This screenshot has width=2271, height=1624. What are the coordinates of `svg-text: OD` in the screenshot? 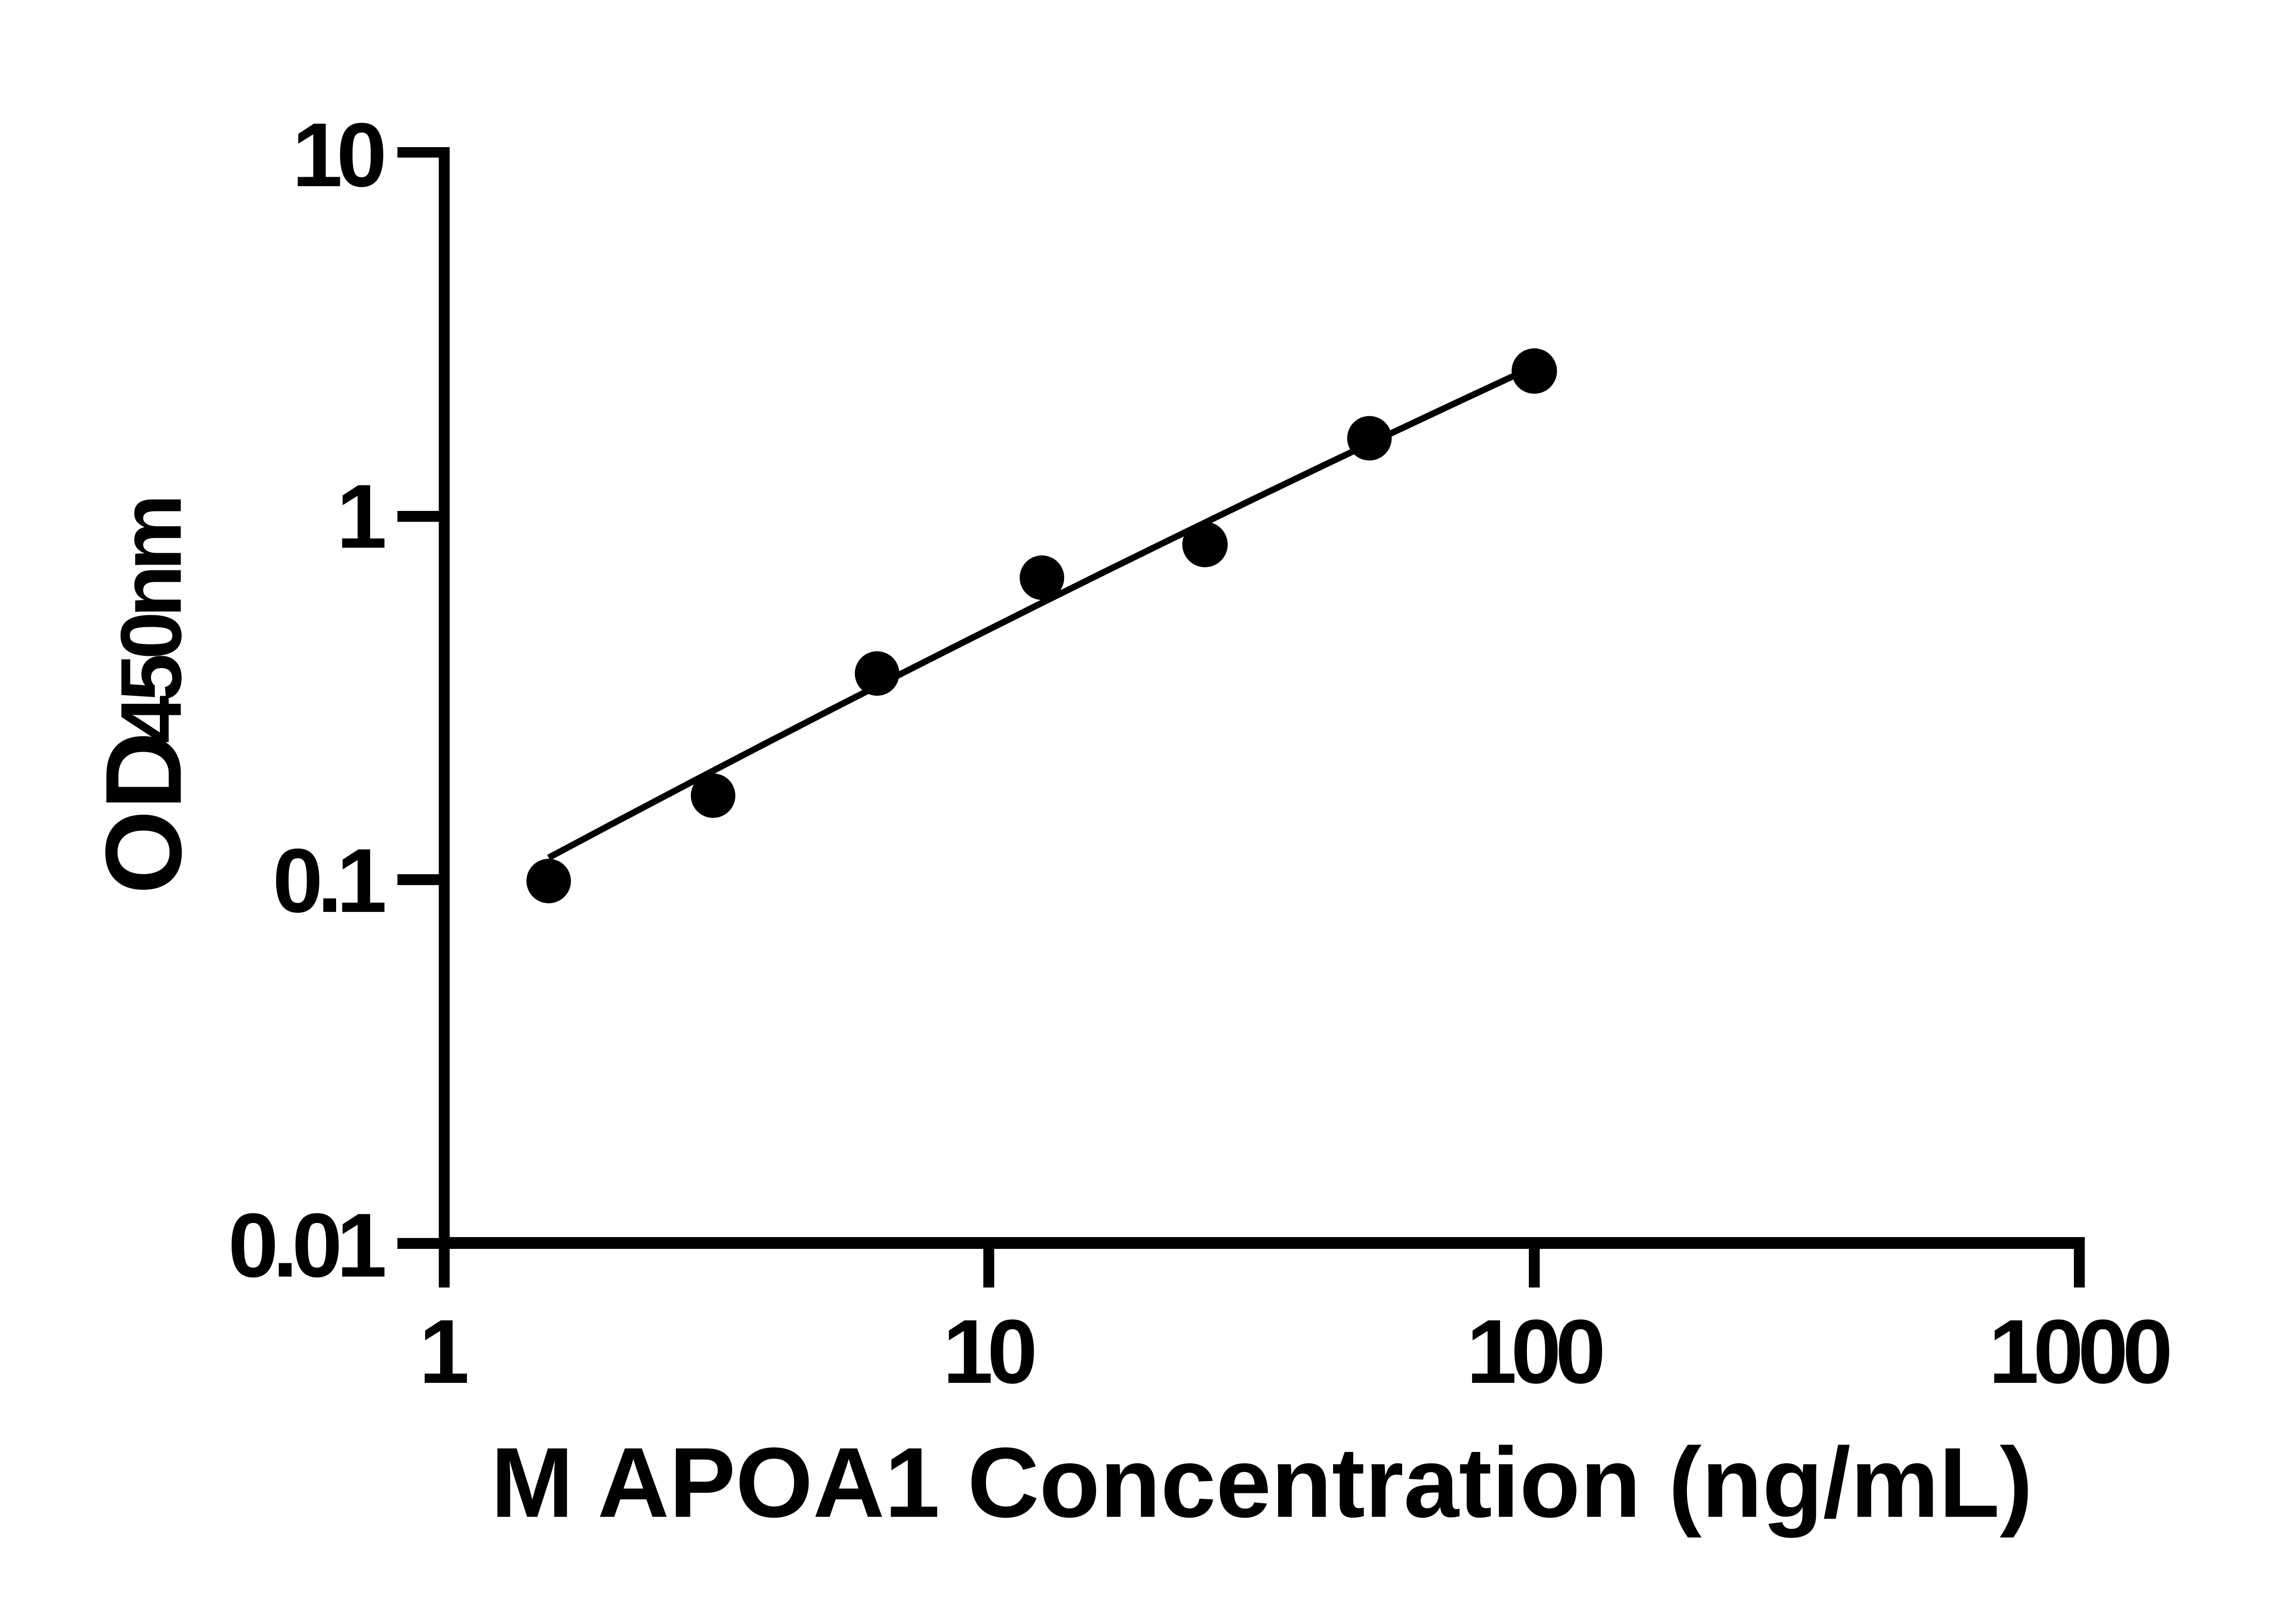 It's located at (144, 813).